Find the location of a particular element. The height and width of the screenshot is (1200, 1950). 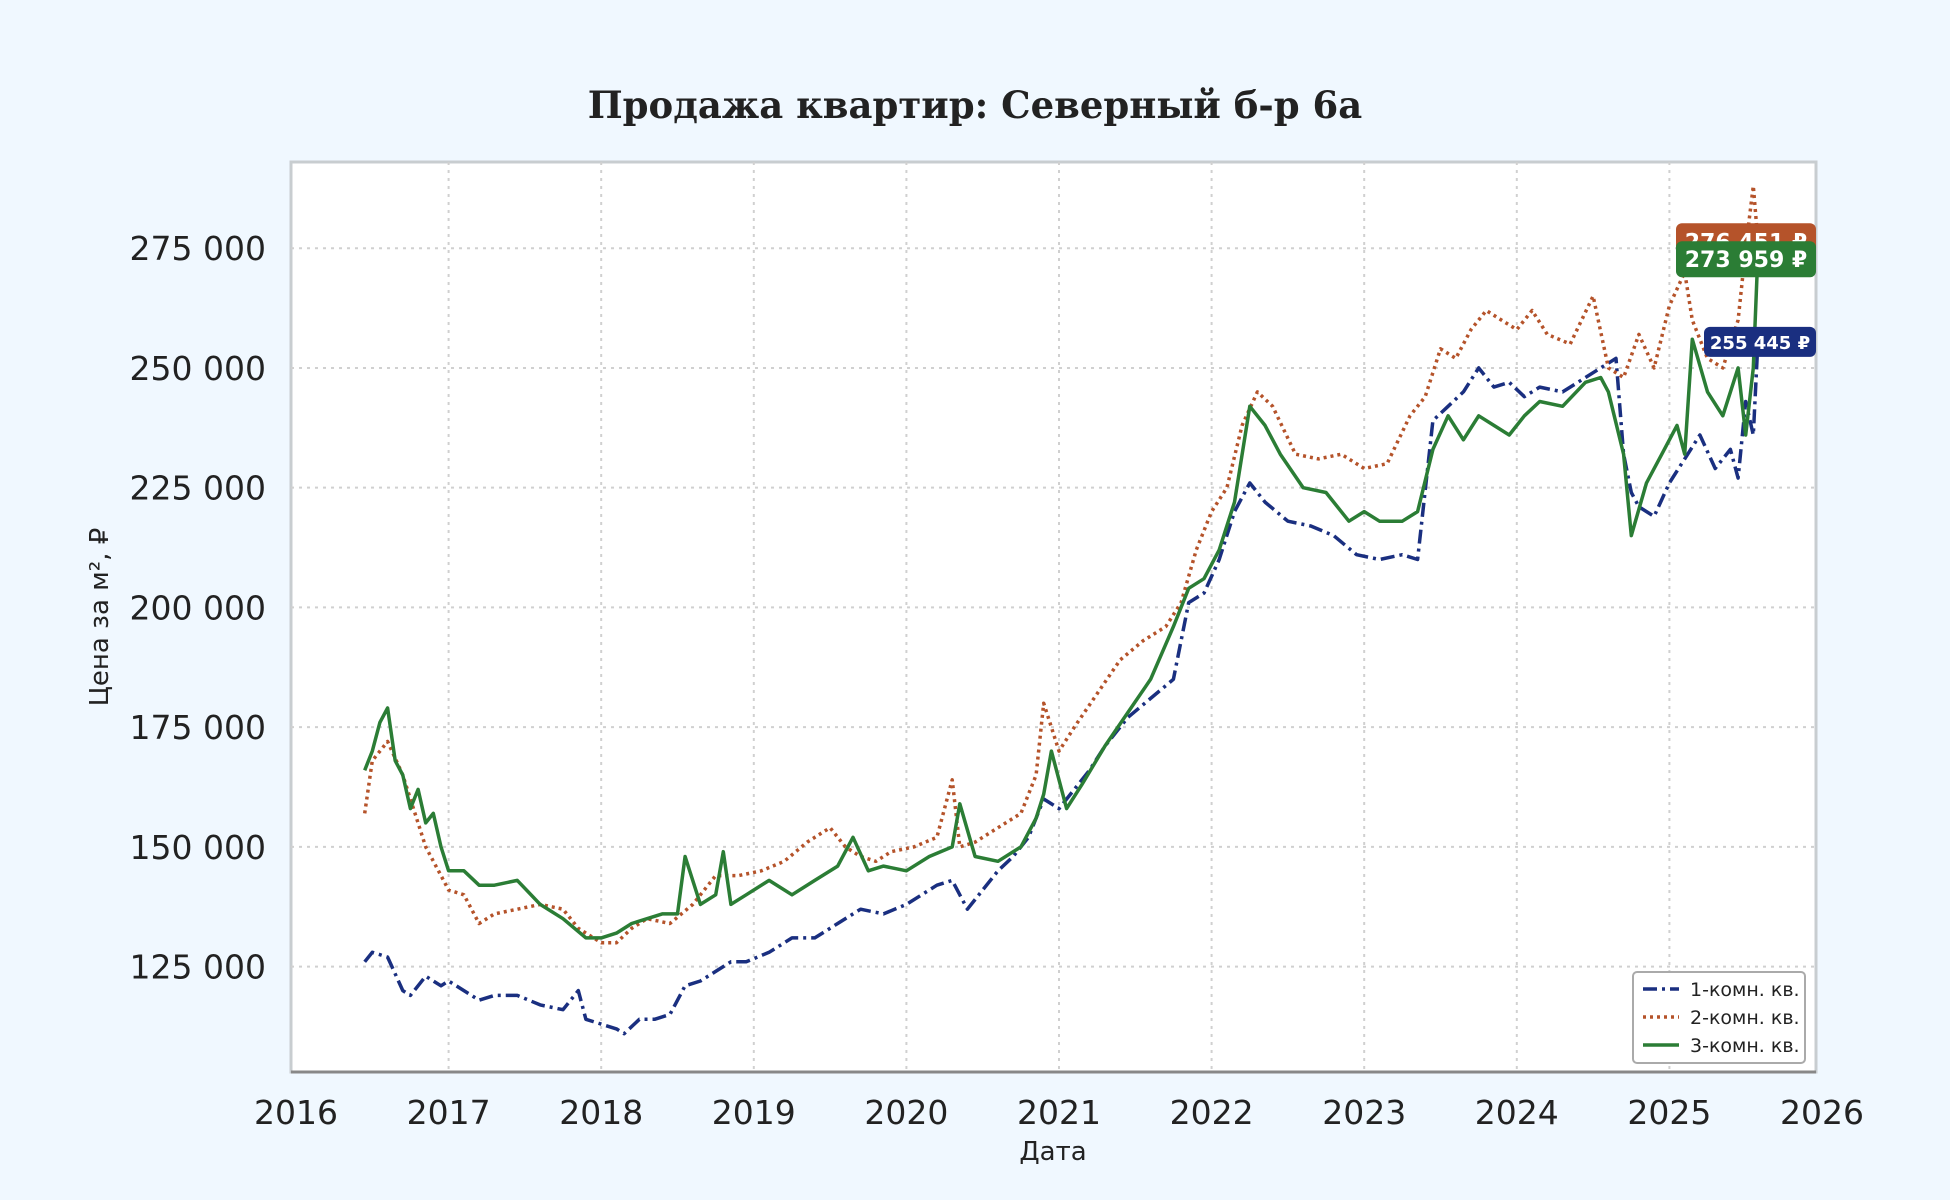

x-axis-label: Дата is located at coordinates (1052, 1152).